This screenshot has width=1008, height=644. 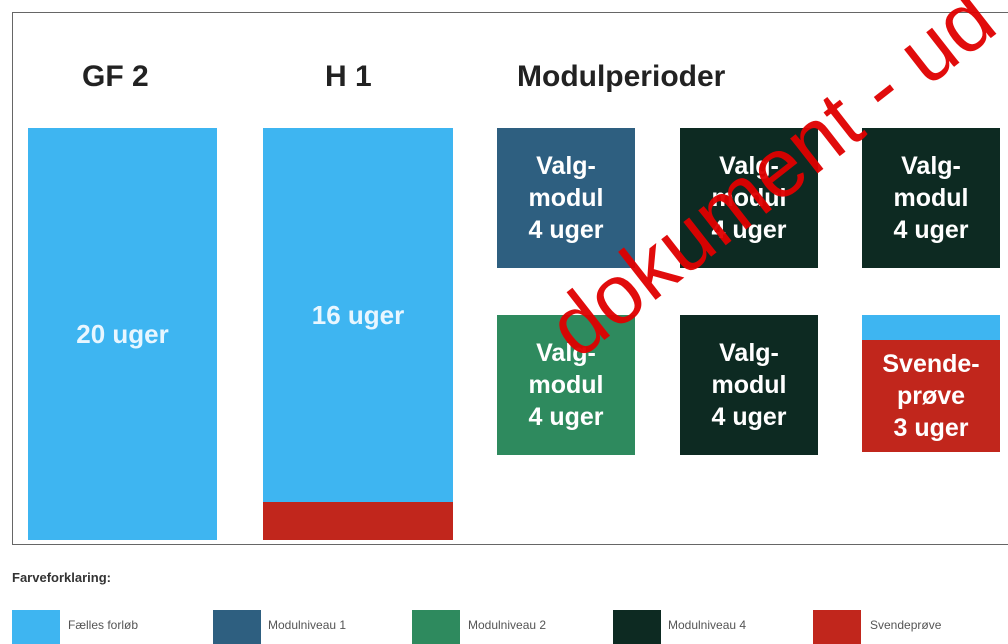 What do you see at coordinates (507, 625) in the screenshot?
I see `legend-label: Modulniveau 2` at bounding box center [507, 625].